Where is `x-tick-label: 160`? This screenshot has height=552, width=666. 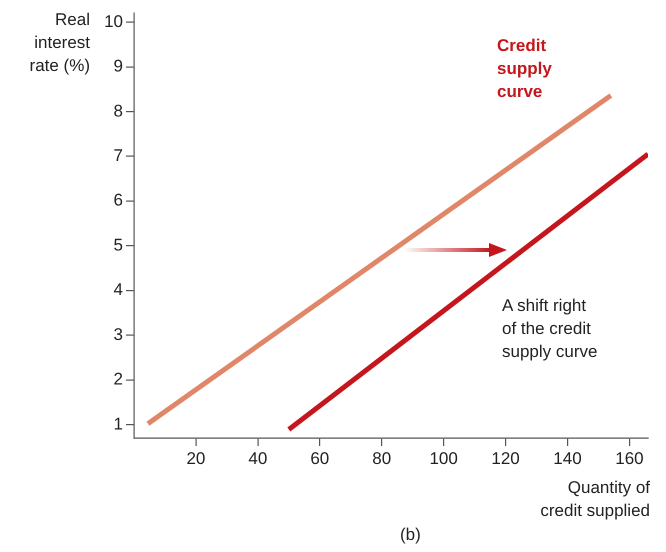 x-tick-label: 160 is located at coordinates (629, 458).